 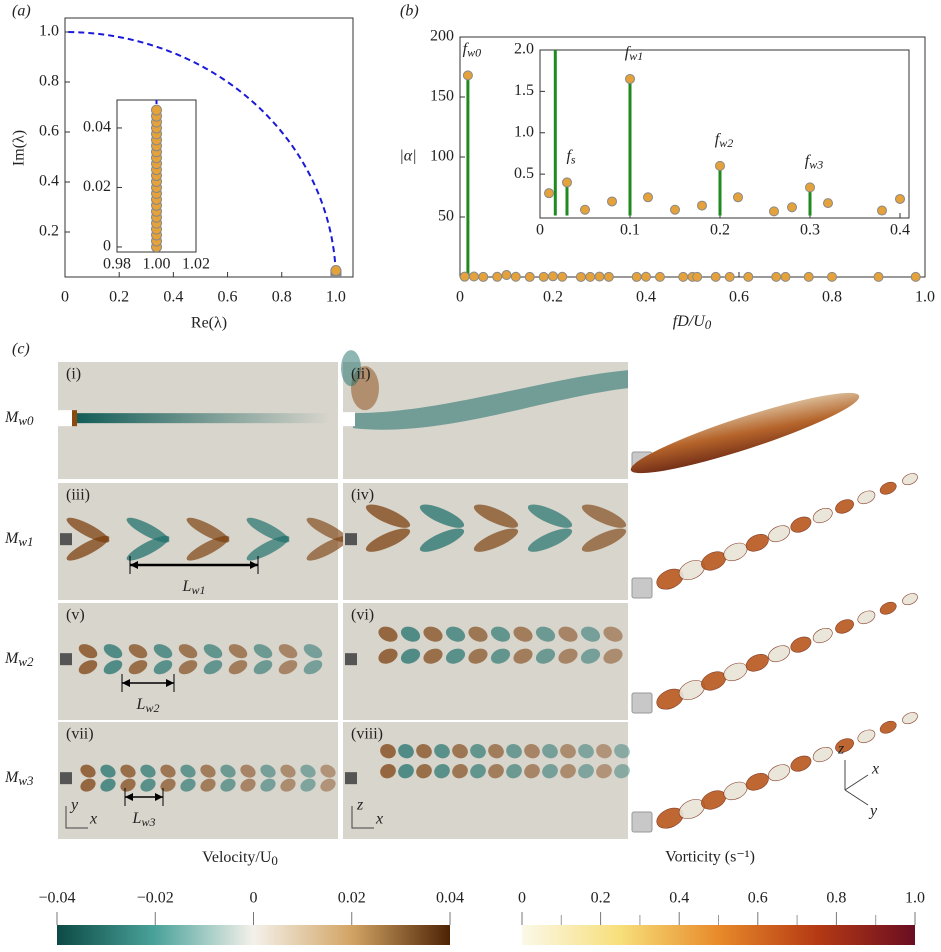 I want to click on colorbar-tick-label: 1.0, so click(x=915, y=898).